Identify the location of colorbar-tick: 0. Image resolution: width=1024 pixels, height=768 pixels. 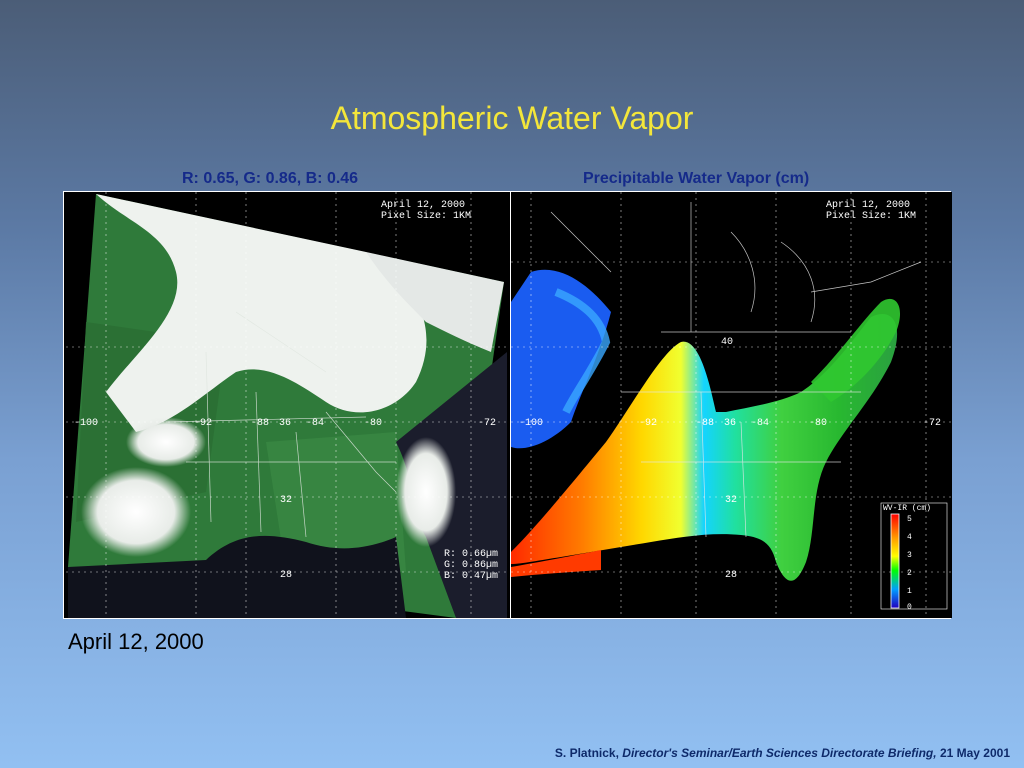
(909, 607).